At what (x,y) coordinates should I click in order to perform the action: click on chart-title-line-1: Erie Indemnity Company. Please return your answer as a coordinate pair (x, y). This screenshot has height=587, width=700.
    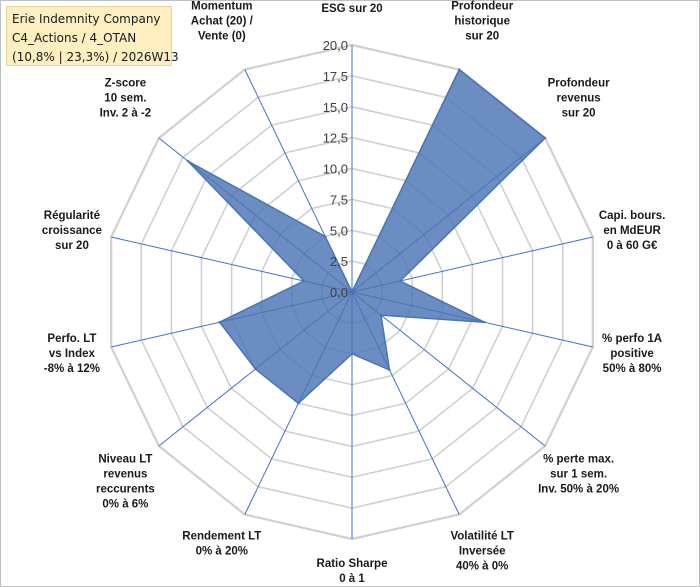
    Looking at the image, I should click on (86, 19).